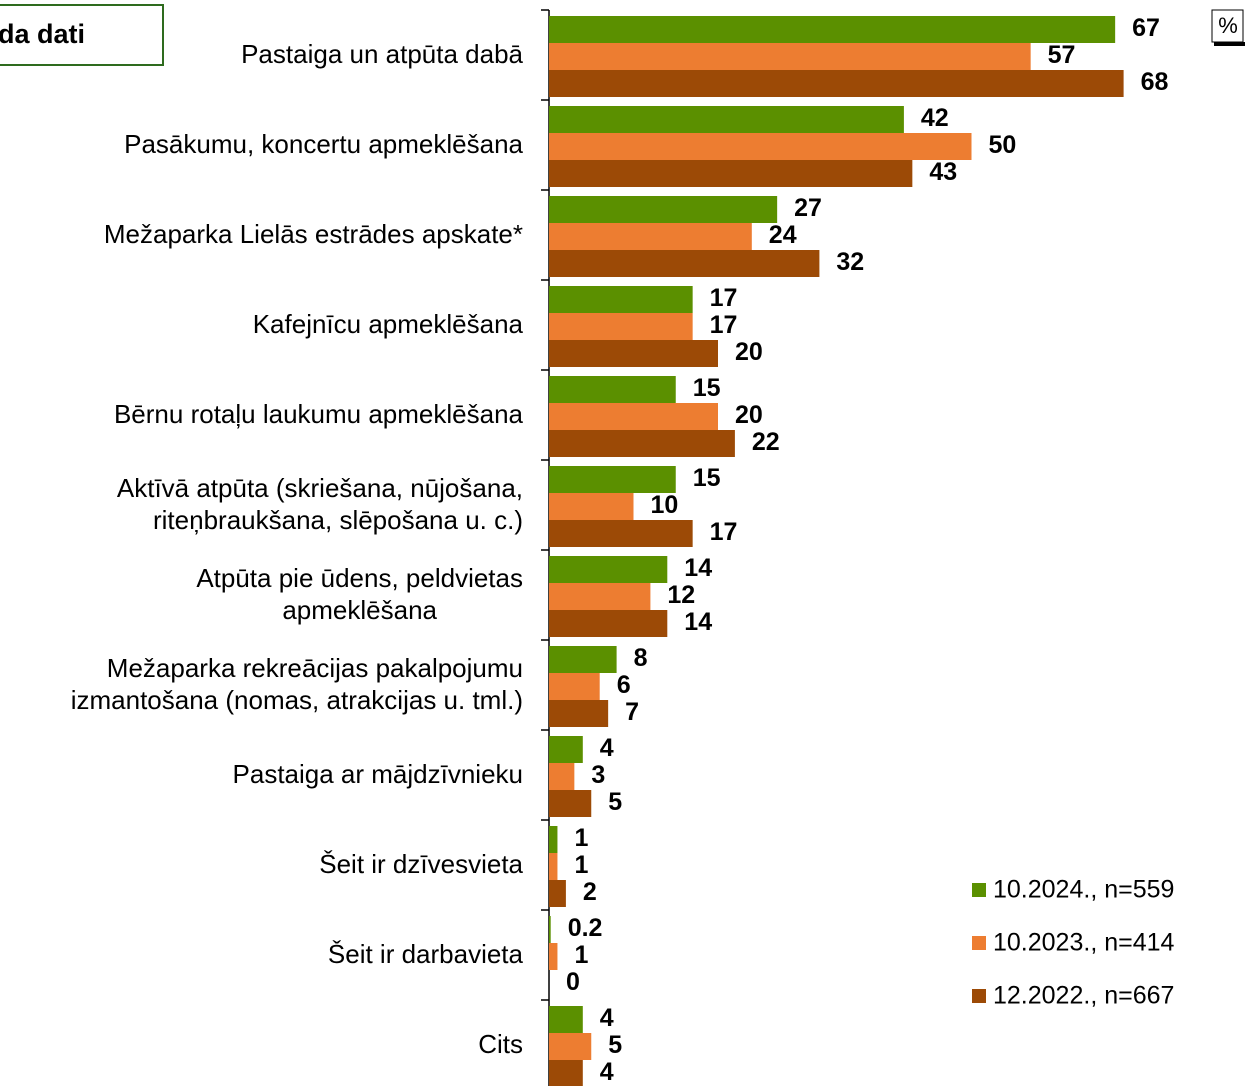  What do you see at coordinates (783, 235) in the screenshot?
I see `data-label: 24` at bounding box center [783, 235].